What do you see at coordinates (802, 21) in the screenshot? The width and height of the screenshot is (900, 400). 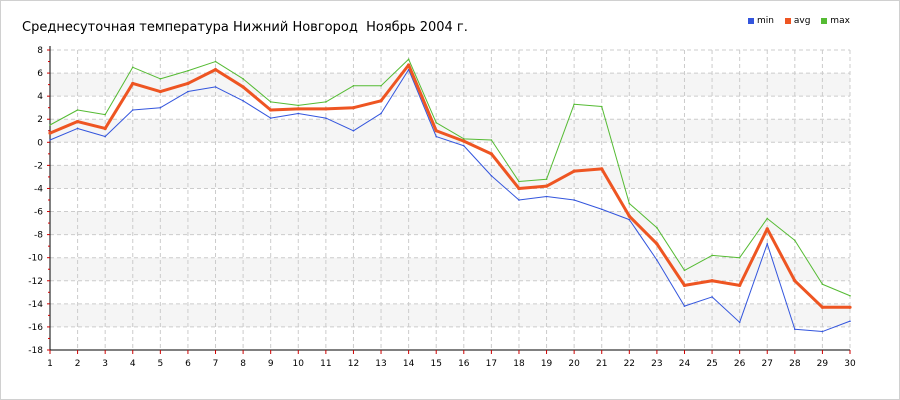 I see `legend-label-avg: avg` at bounding box center [802, 21].